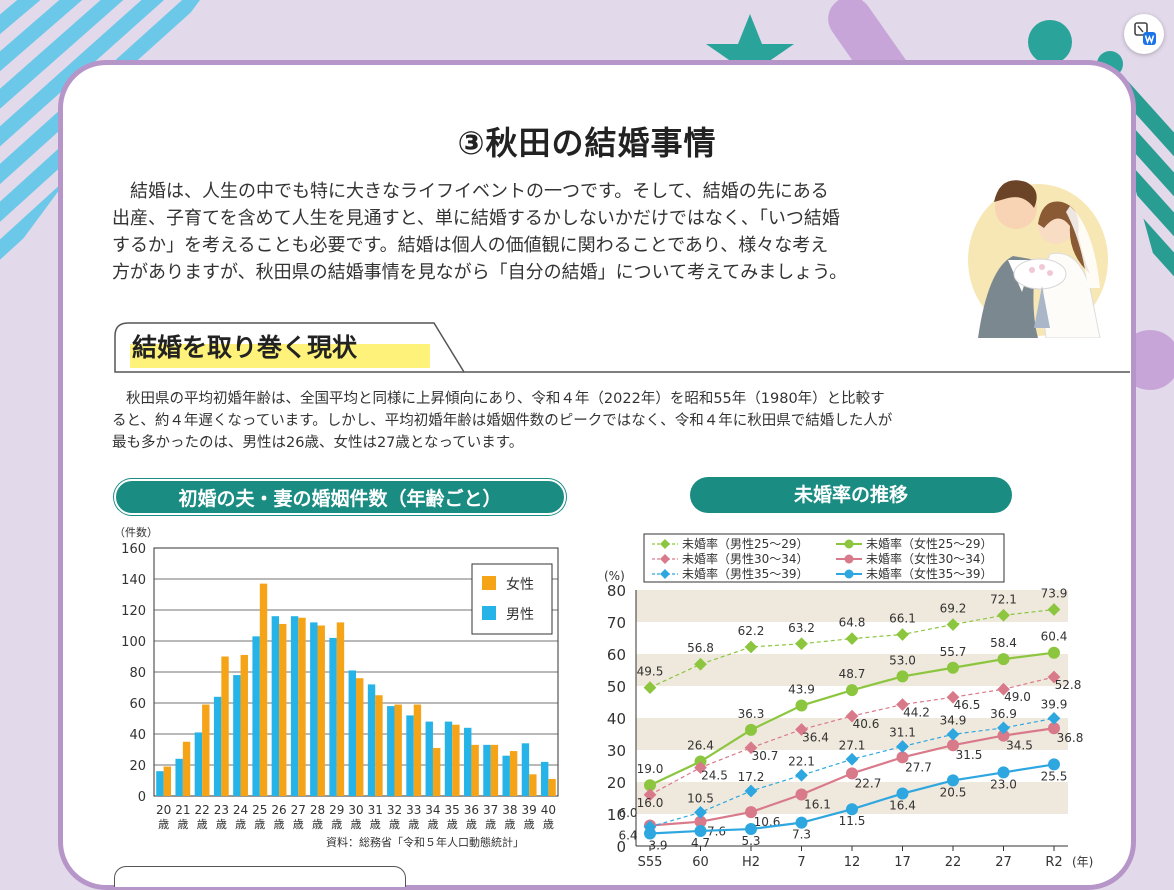 This screenshot has width=1174, height=890. I want to click on legend-label-female: 女性, so click(520, 584).